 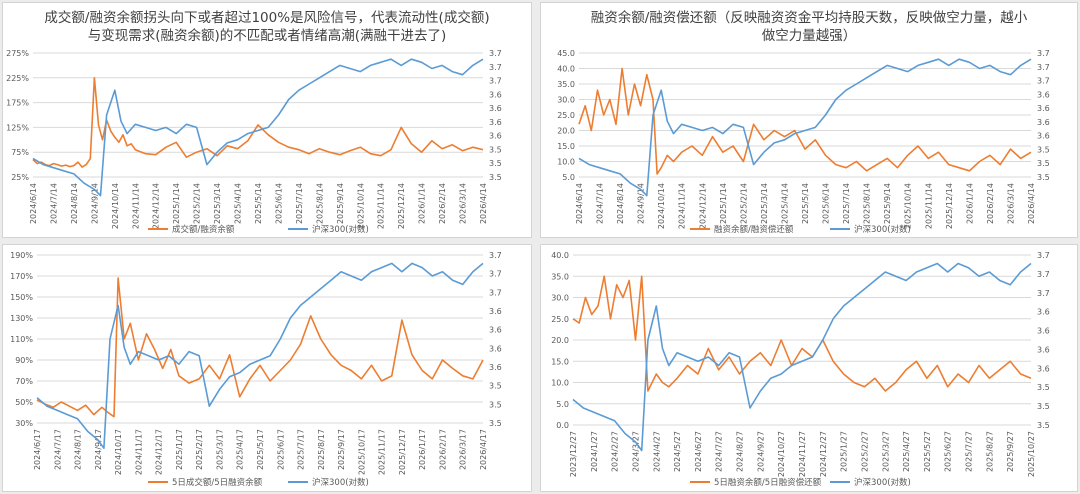 What do you see at coordinates (702, 206) in the screenshot?
I see `x-tick-label: 2024/12/14` at bounding box center [702, 206].